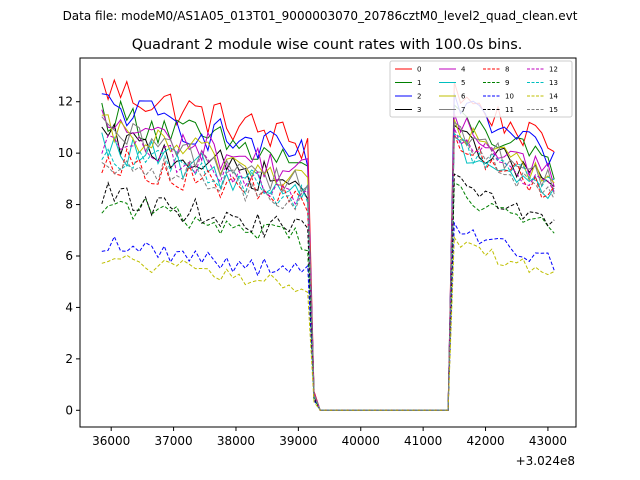 Image resolution: width=640 pixels, height=480 pixels. What do you see at coordinates (553, 70) in the screenshot?
I see `legend-label-12: 12` at bounding box center [553, 70].